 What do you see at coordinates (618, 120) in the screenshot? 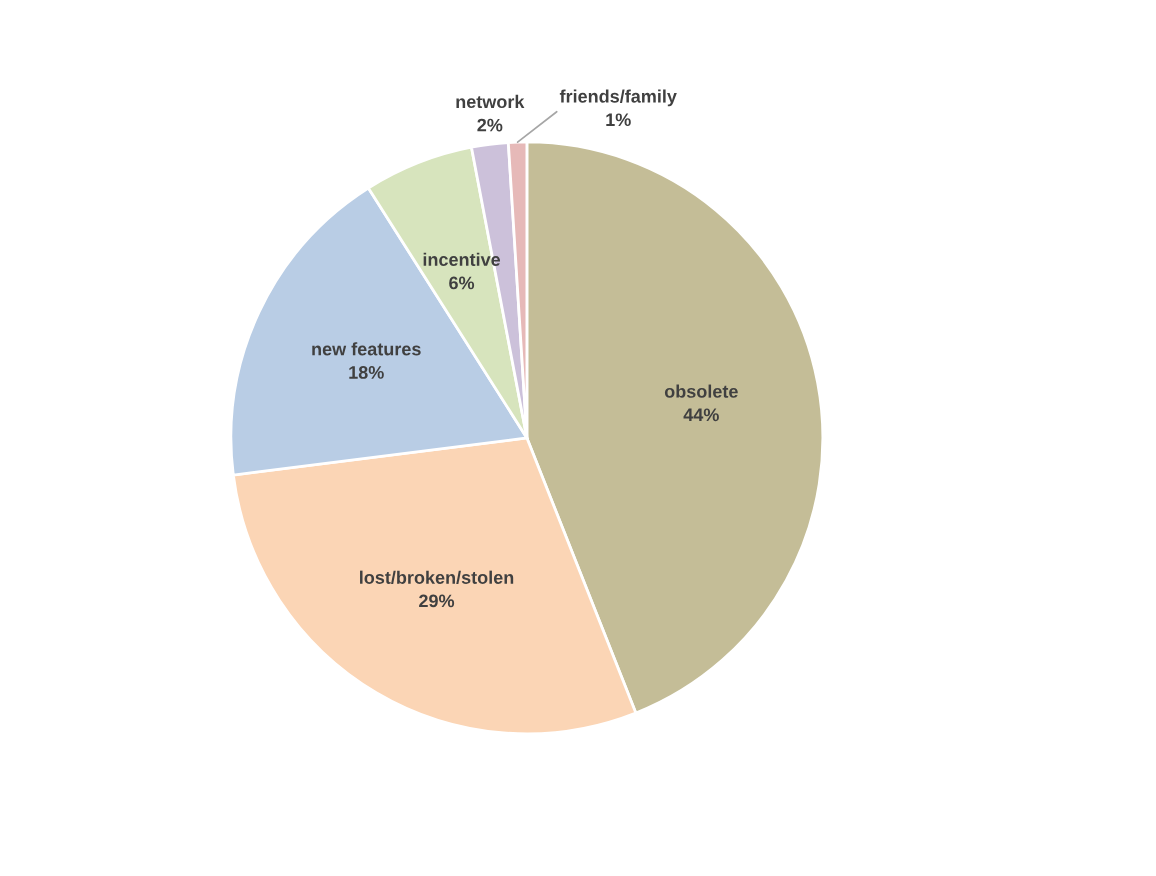
I see `data-label: 1%` at bounding box center [618, 120].